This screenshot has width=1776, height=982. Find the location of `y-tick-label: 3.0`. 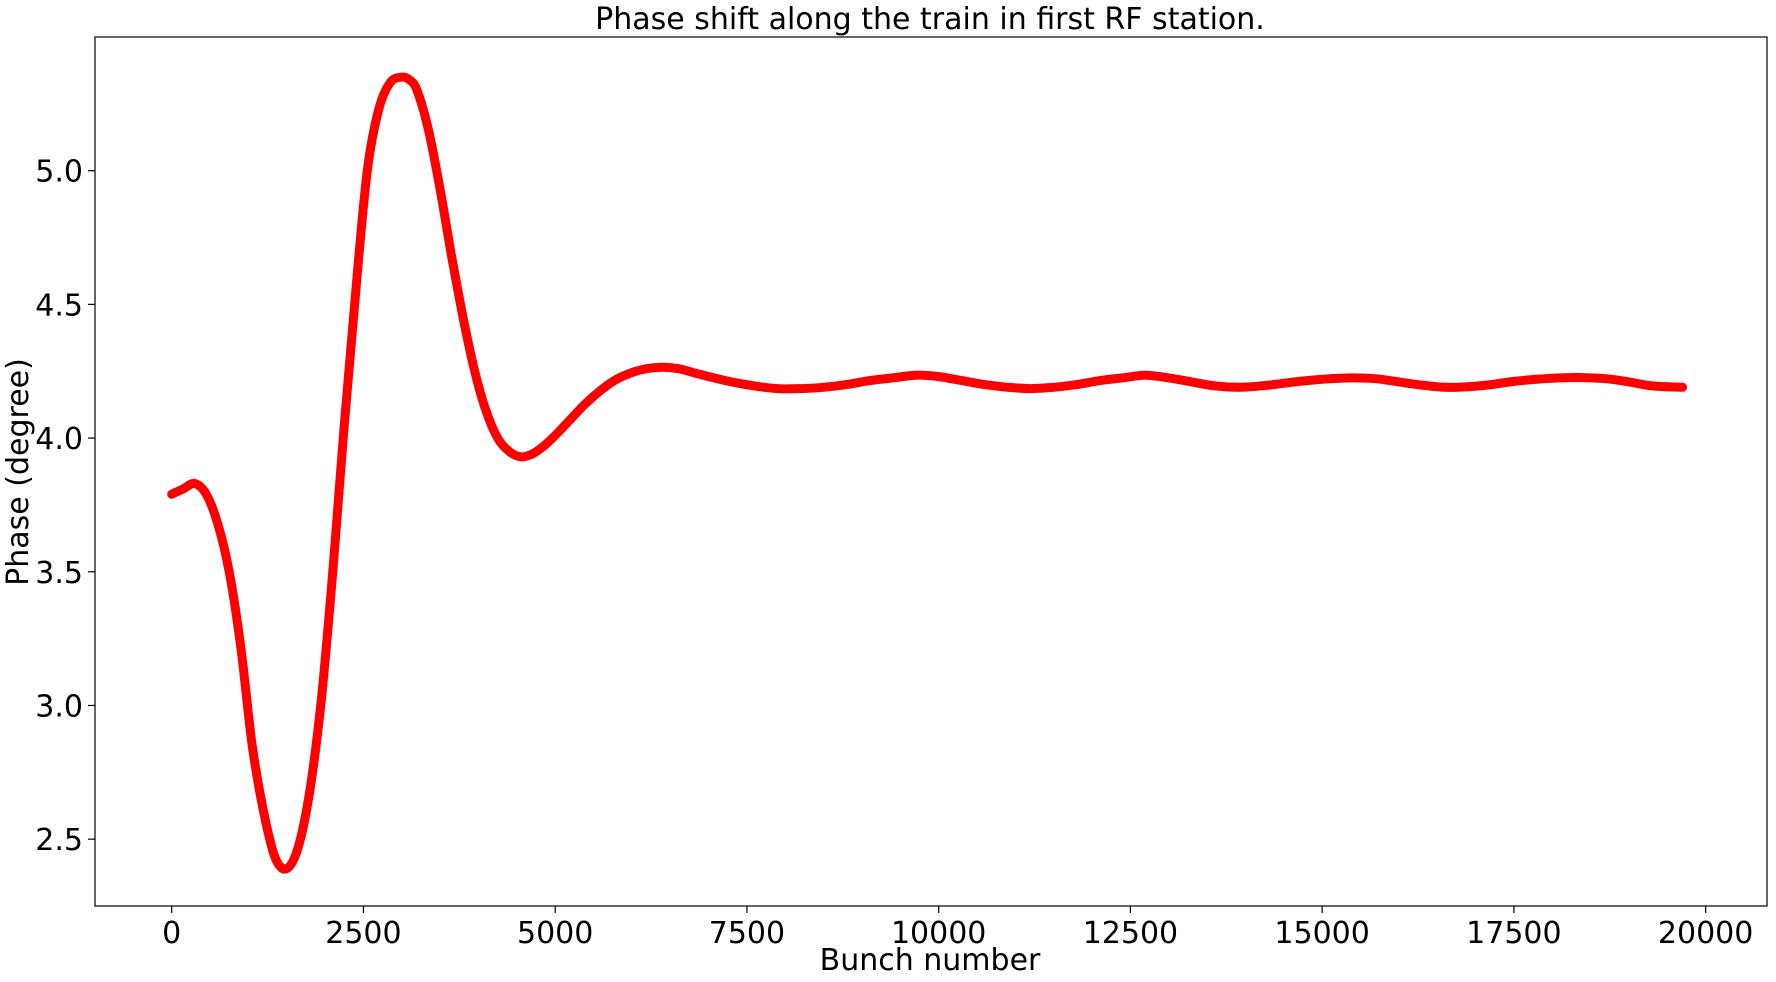

y-tick-label: 3.0 is located at coordinates (59, 706).